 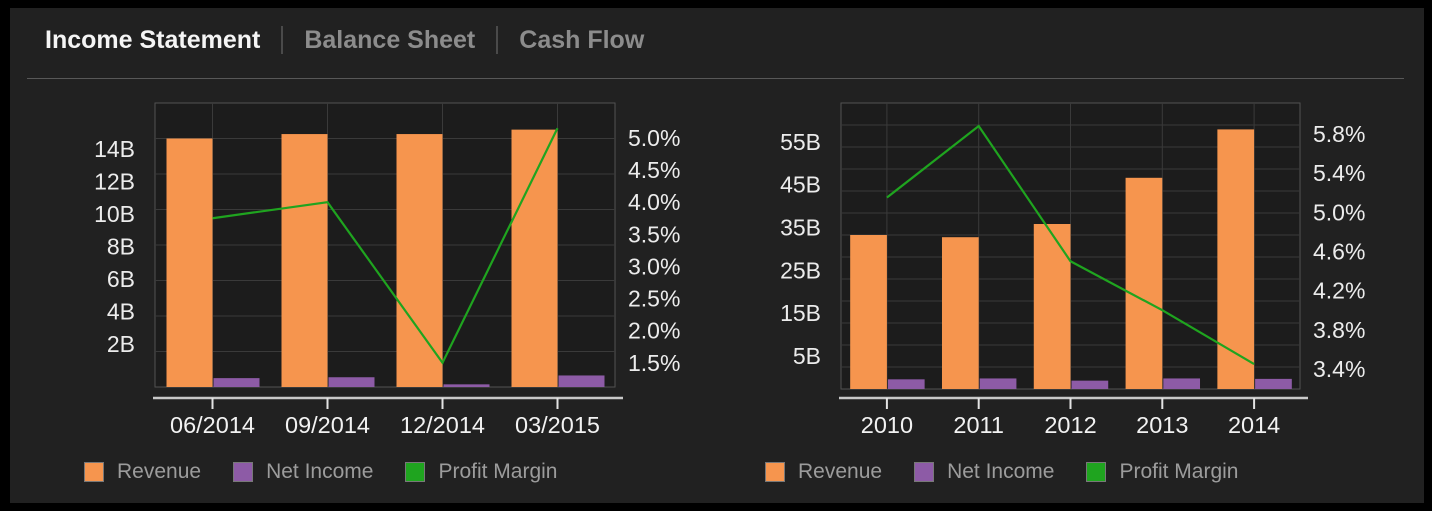 I want to click on y-axis-label: 4B, so click(x=121, y=311).